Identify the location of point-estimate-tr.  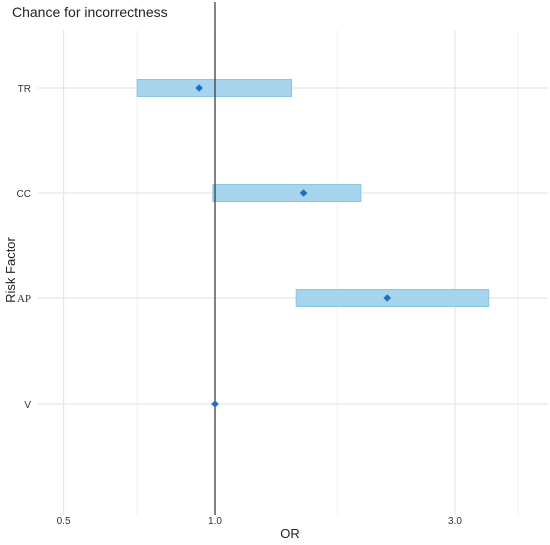
(199, 88).